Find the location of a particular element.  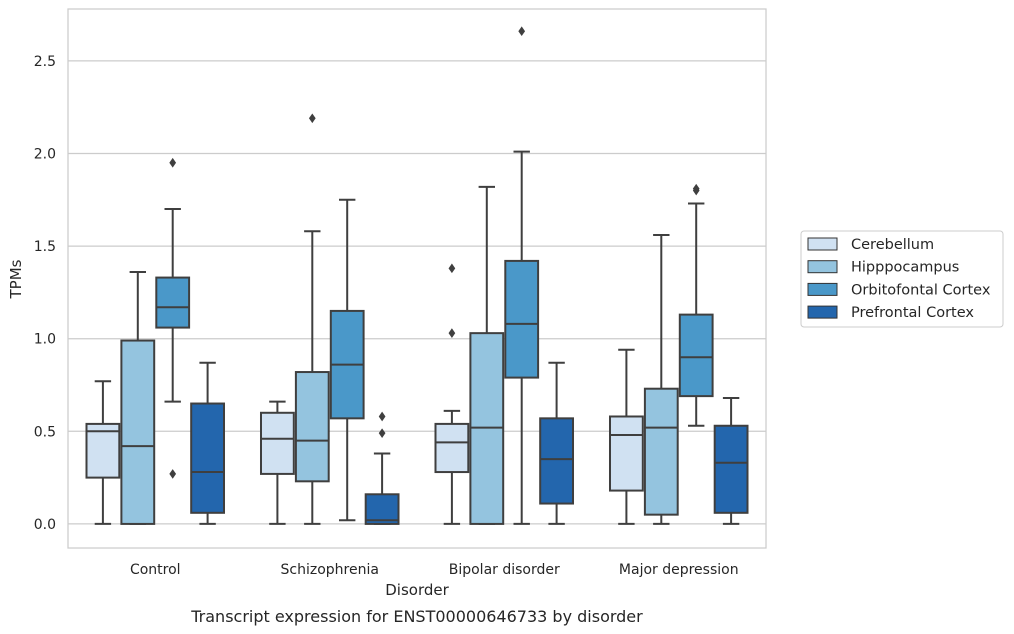

y-tick-label: 0.5 is located at coordinates (45, 432).